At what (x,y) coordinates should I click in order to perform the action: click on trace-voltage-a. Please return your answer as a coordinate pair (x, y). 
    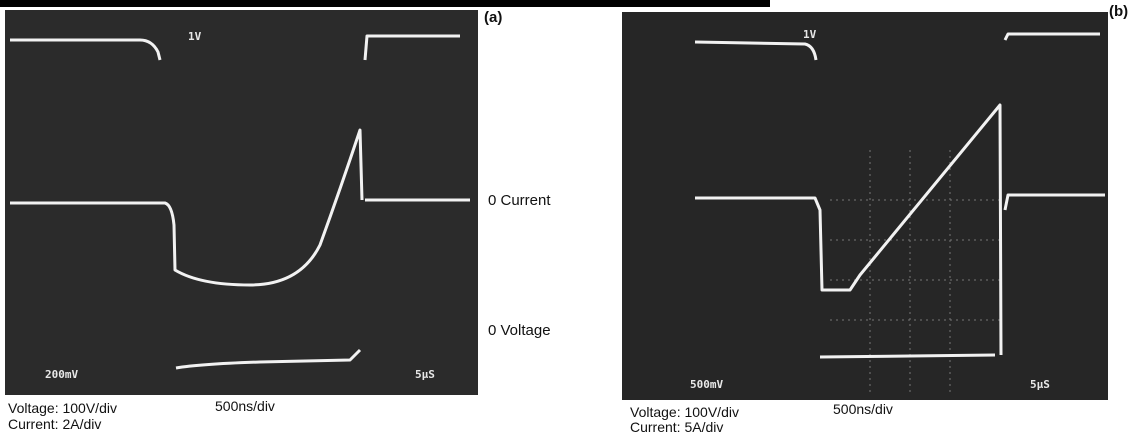
    Looking at the image, I should click on (268, 359).